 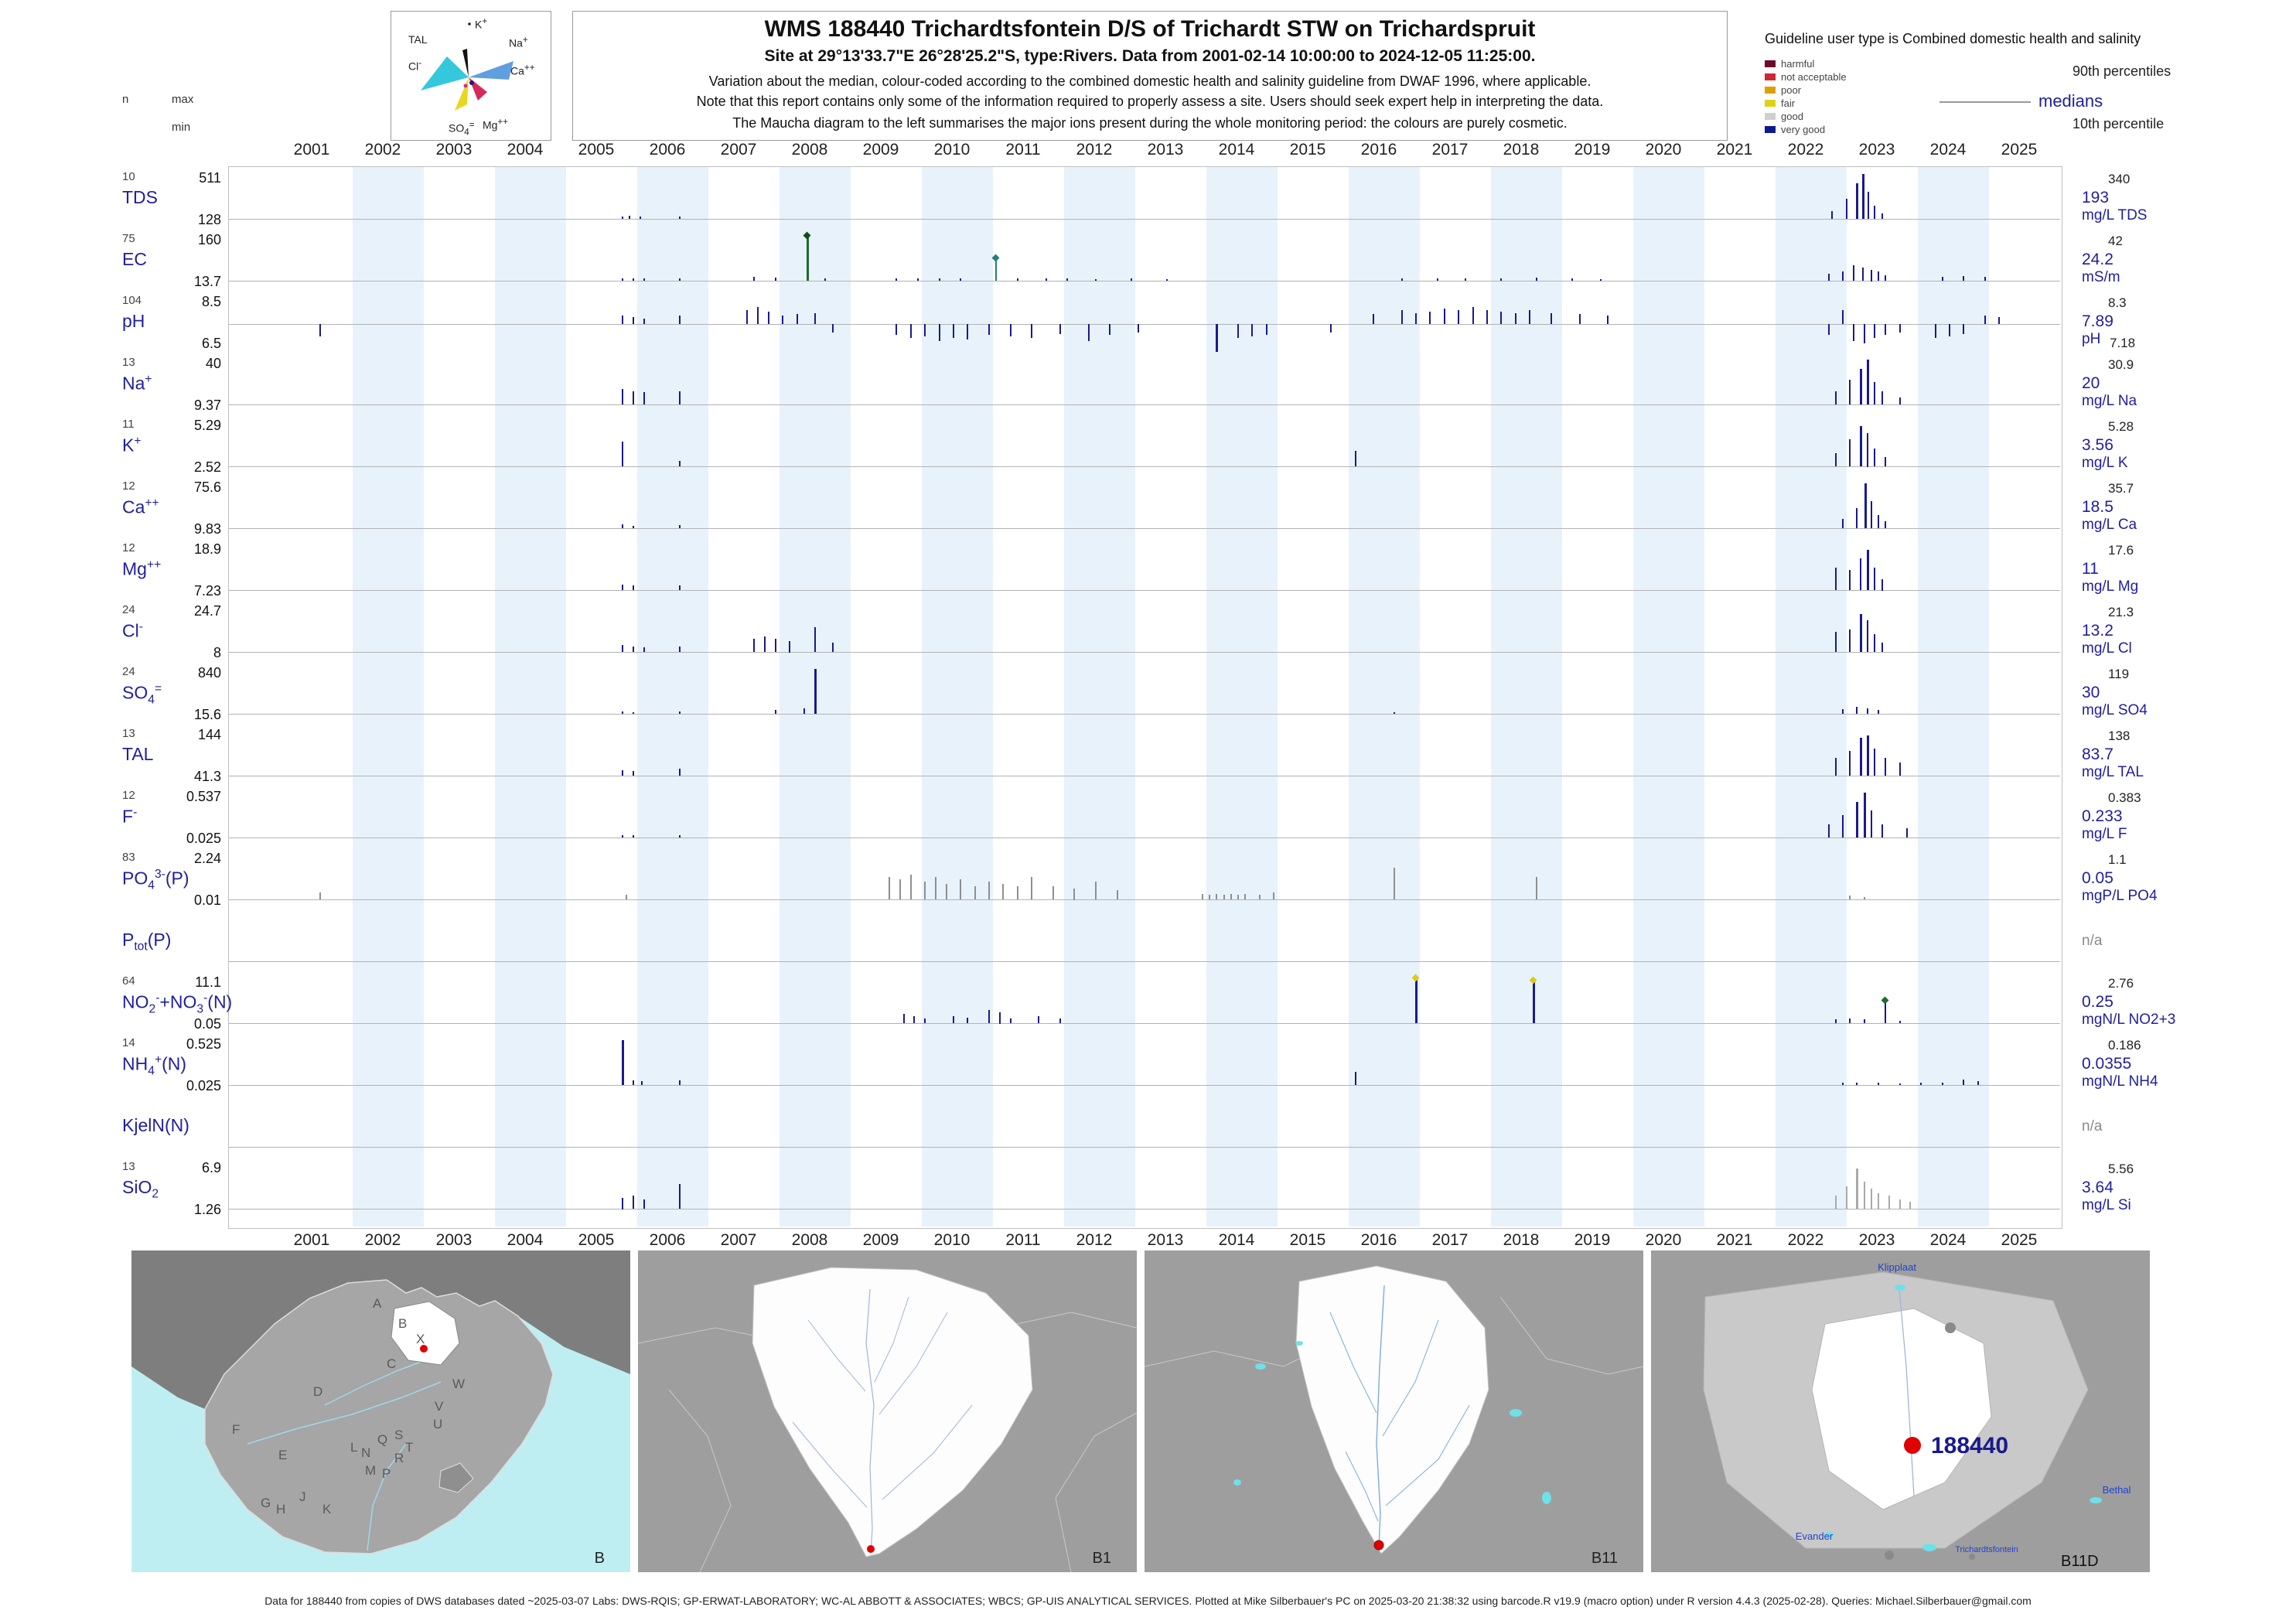 What do you see at coordinates (2107, 648) in the screenshot?
I see `unit-label: mg/L Cl` at bounding box center [2107, 648].